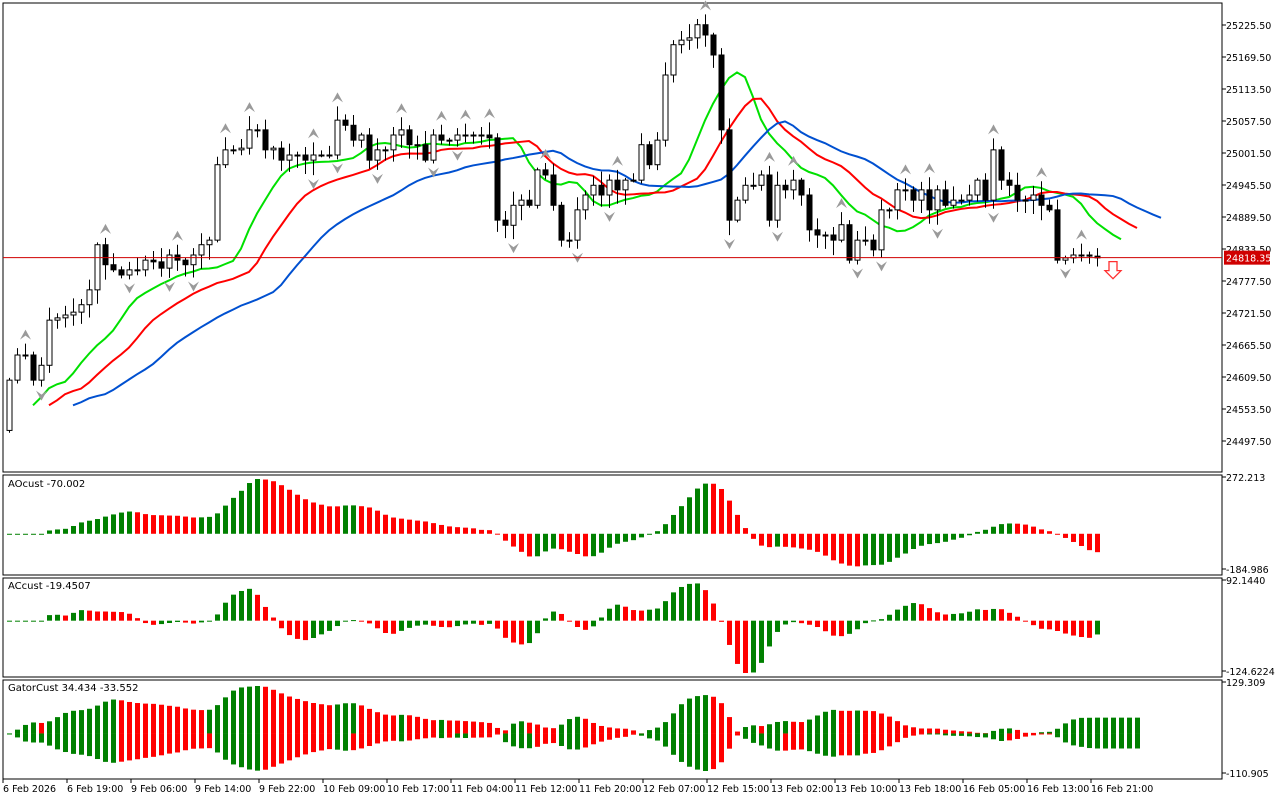 This screenshot has height=800, width=1280. Describe the element at coordinates (482, 789) in the screenshot. I see `time-label: 11 Feb 04:00` at that location.